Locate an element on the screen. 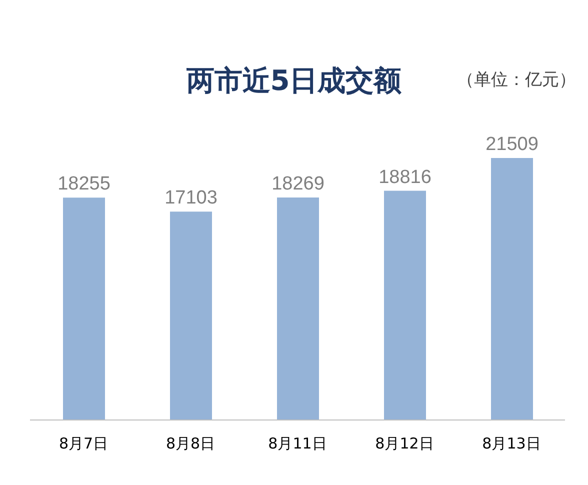 This screenshot has height=485, width=588. data-label: 18269 is located at coordinates (298, 183).